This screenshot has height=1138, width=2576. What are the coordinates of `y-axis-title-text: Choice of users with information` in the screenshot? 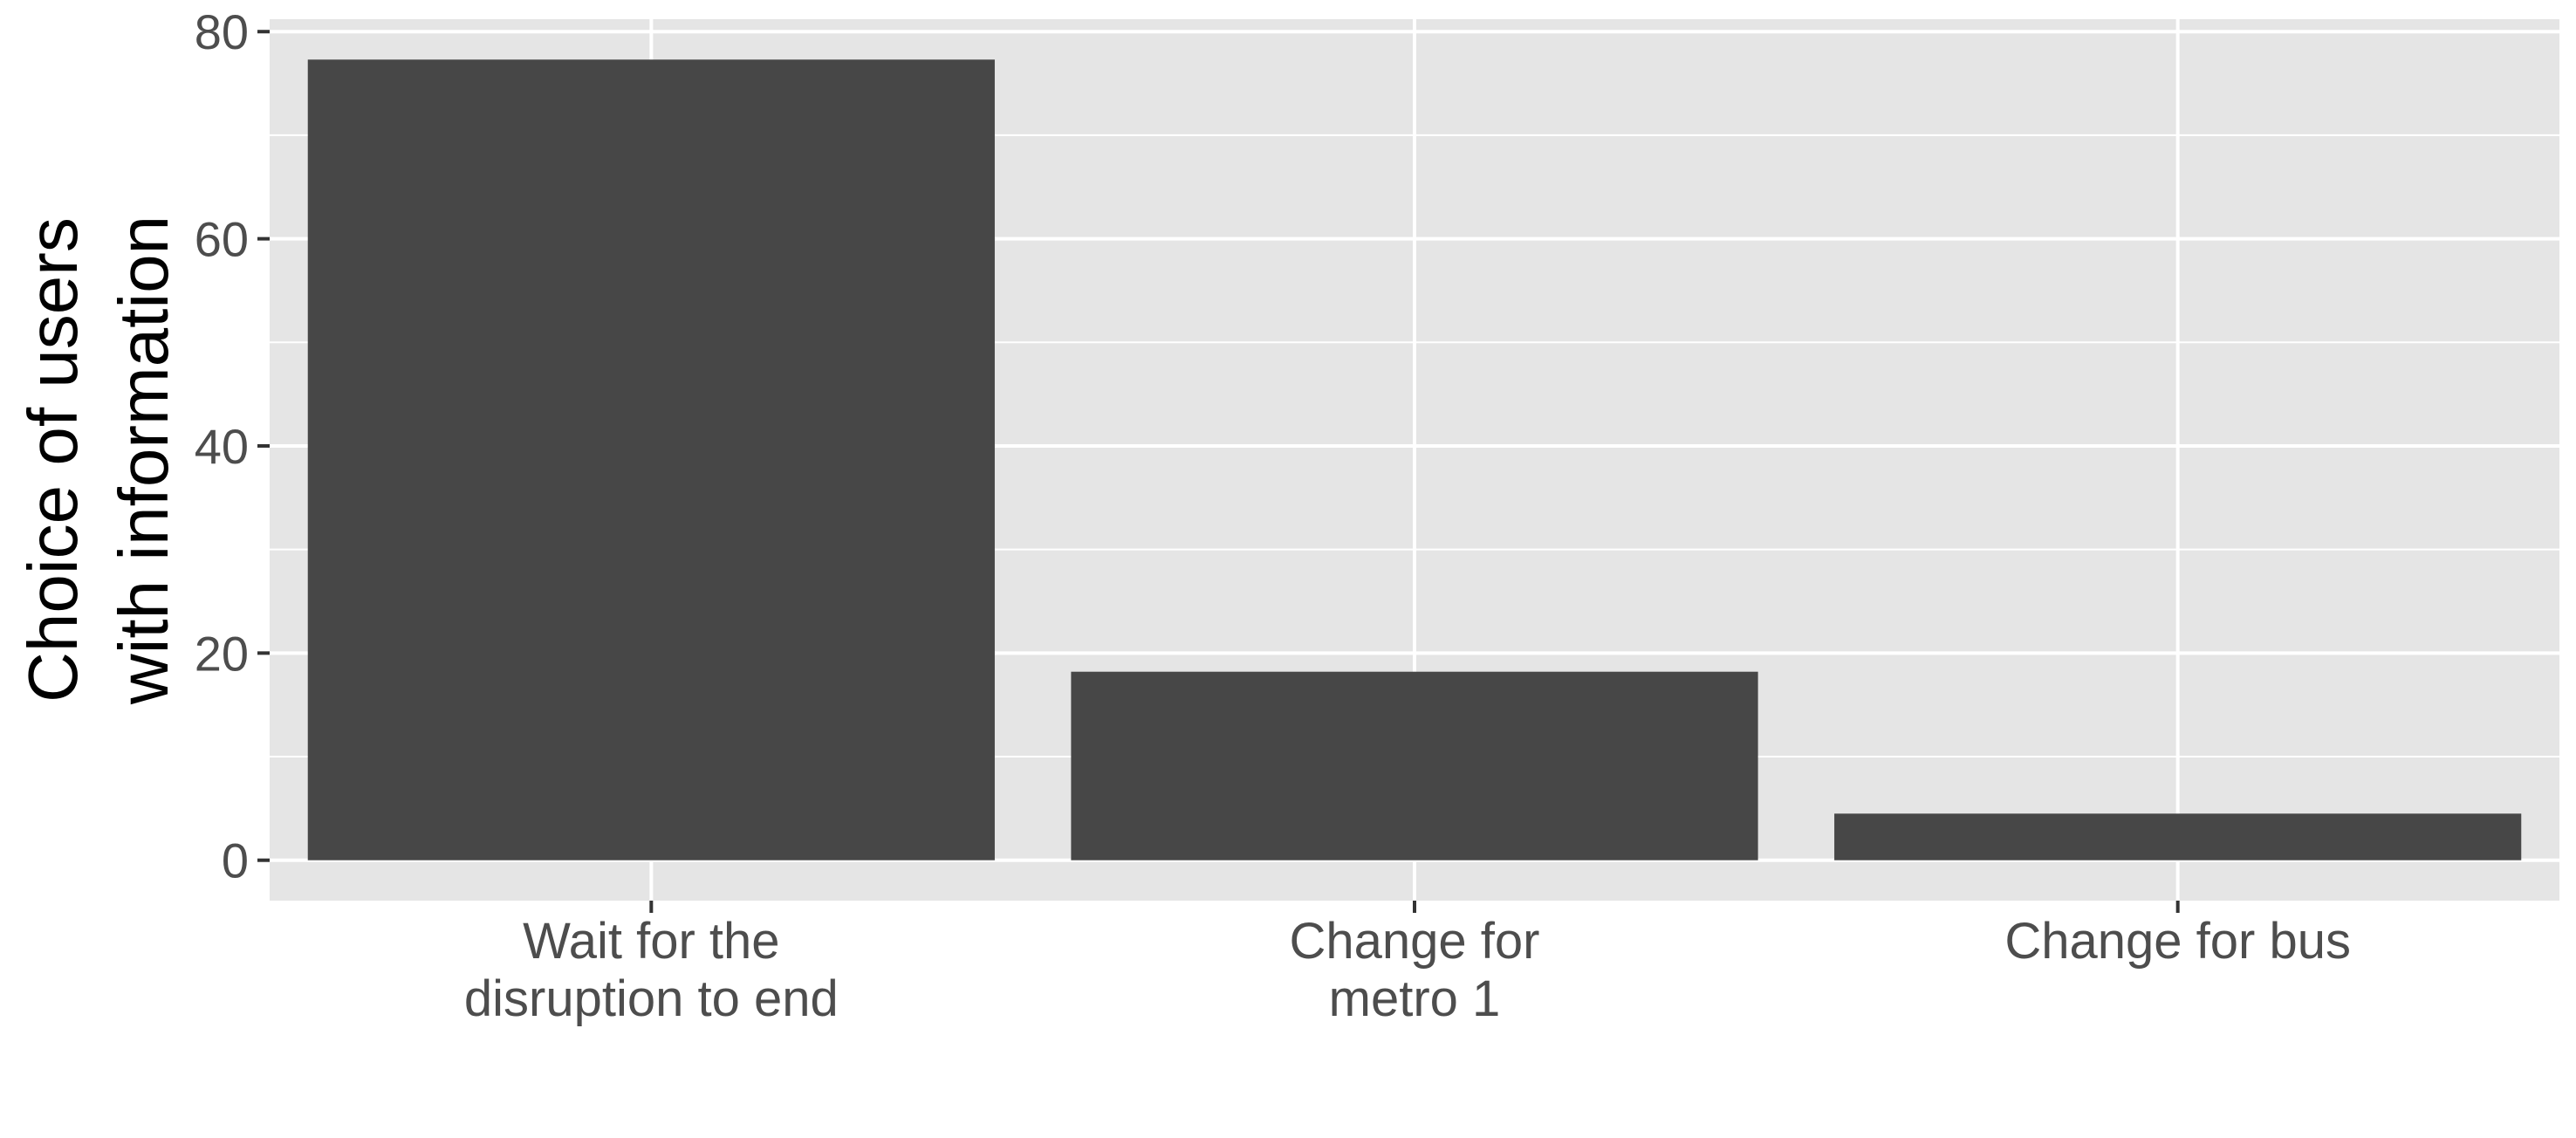 It's located at (98, 460).